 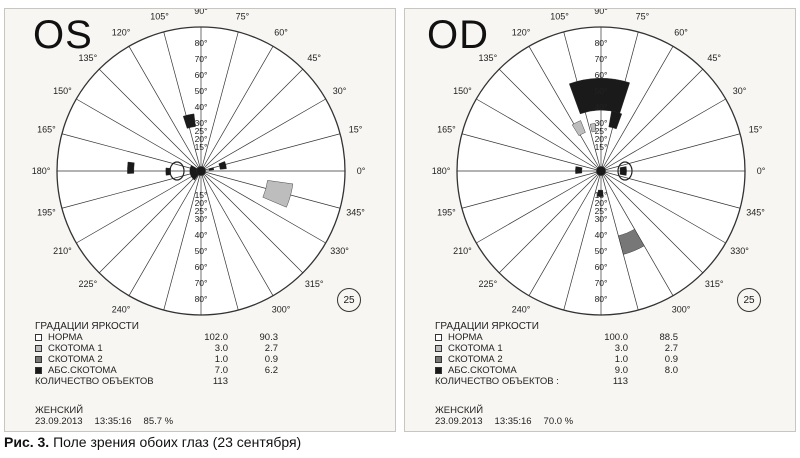 What do you see at coordinates (88, 284) in the screenshot?
I see `angle-label: 225°` at bounding box center [88, 284].